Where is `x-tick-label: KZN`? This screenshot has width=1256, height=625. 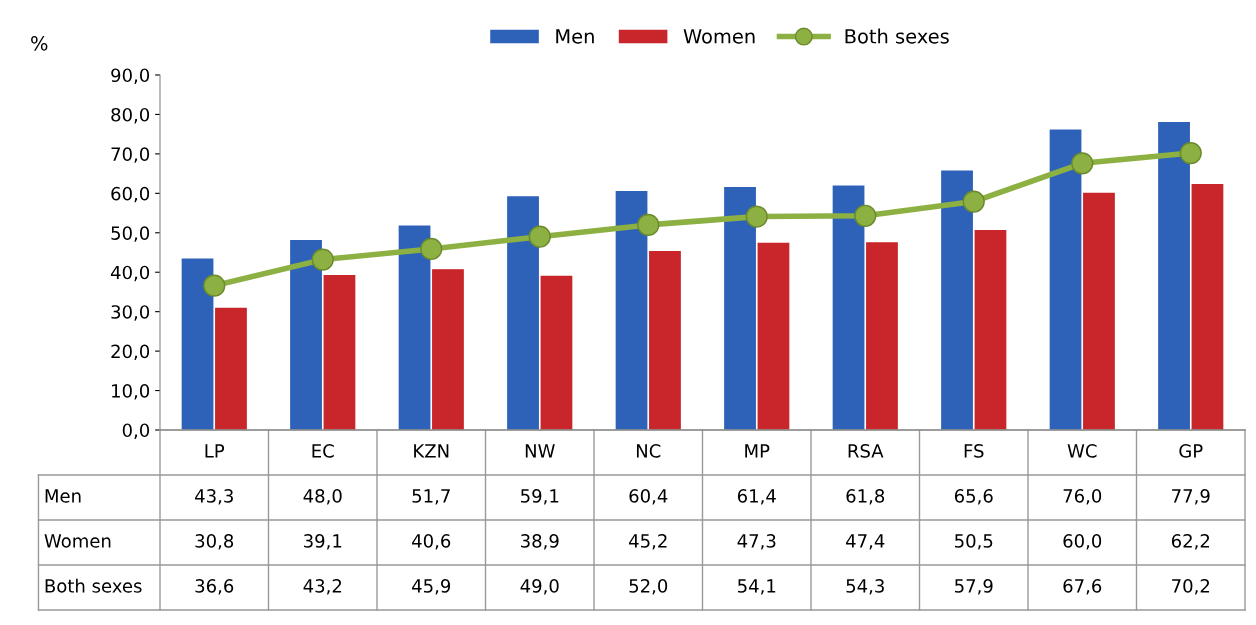 x-tick-label: KZN is located at coordinates (431, 451).